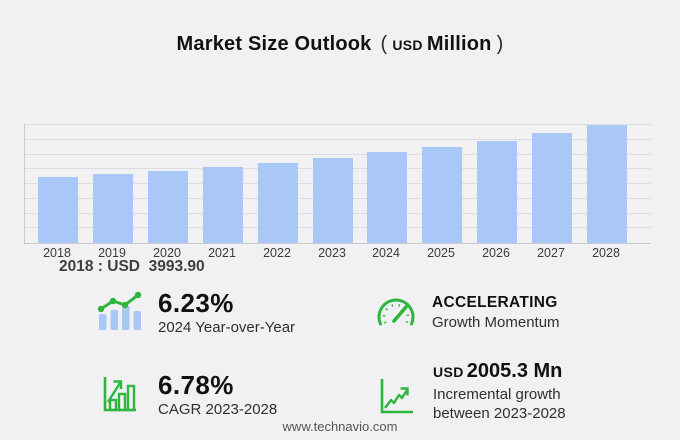 This screenshot has height=440, width=680. What do you see at coordinates (395, 398) in the screenshot?
I see `line-chart-arrow-icon` at bounding box center [395, 398].